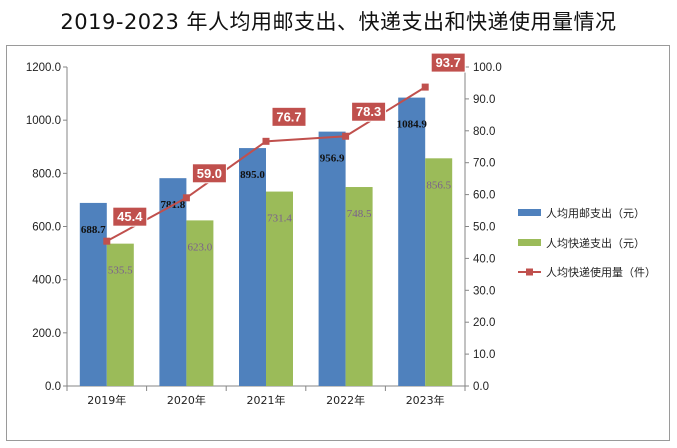  What do you see at coordinates (484, 323) in the screenshot?
I see `right-tick-label: 20.0` at bounding box center [484, 323].